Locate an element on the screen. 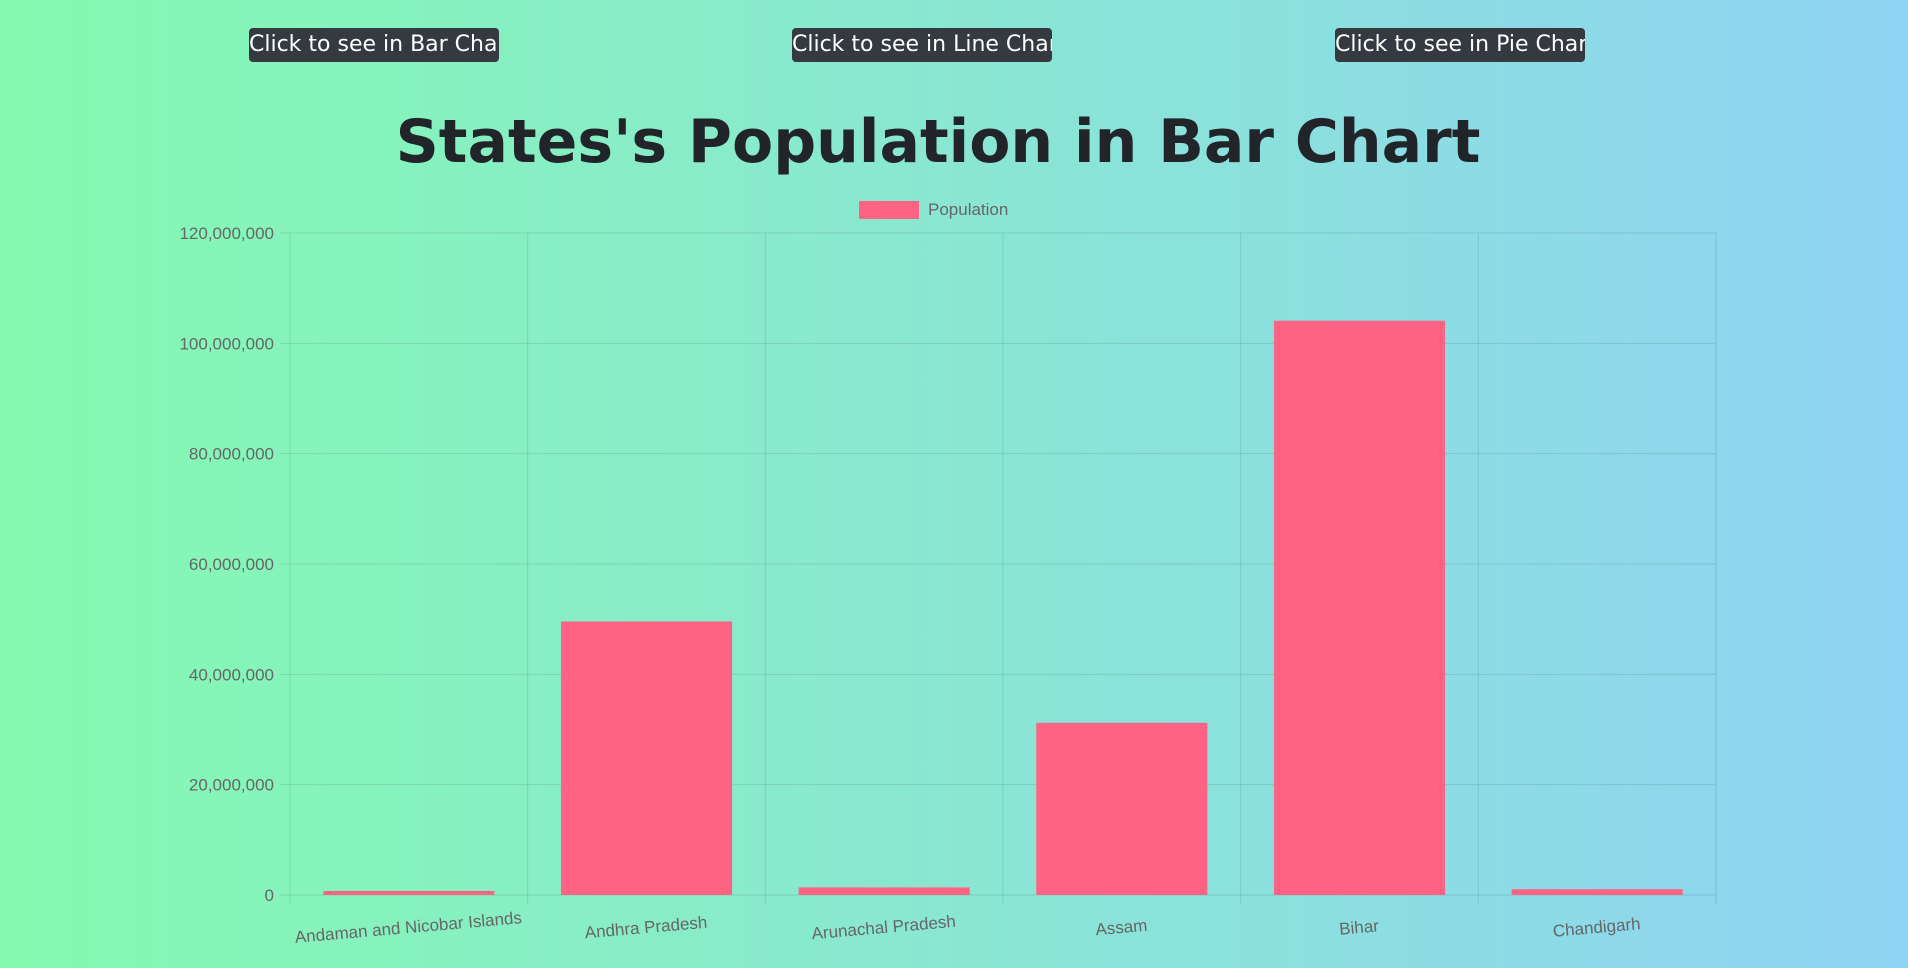 This screenshot has height=976, width=1908. page-title: States's Population in Bar Chart is located at coordinates (938, 142).